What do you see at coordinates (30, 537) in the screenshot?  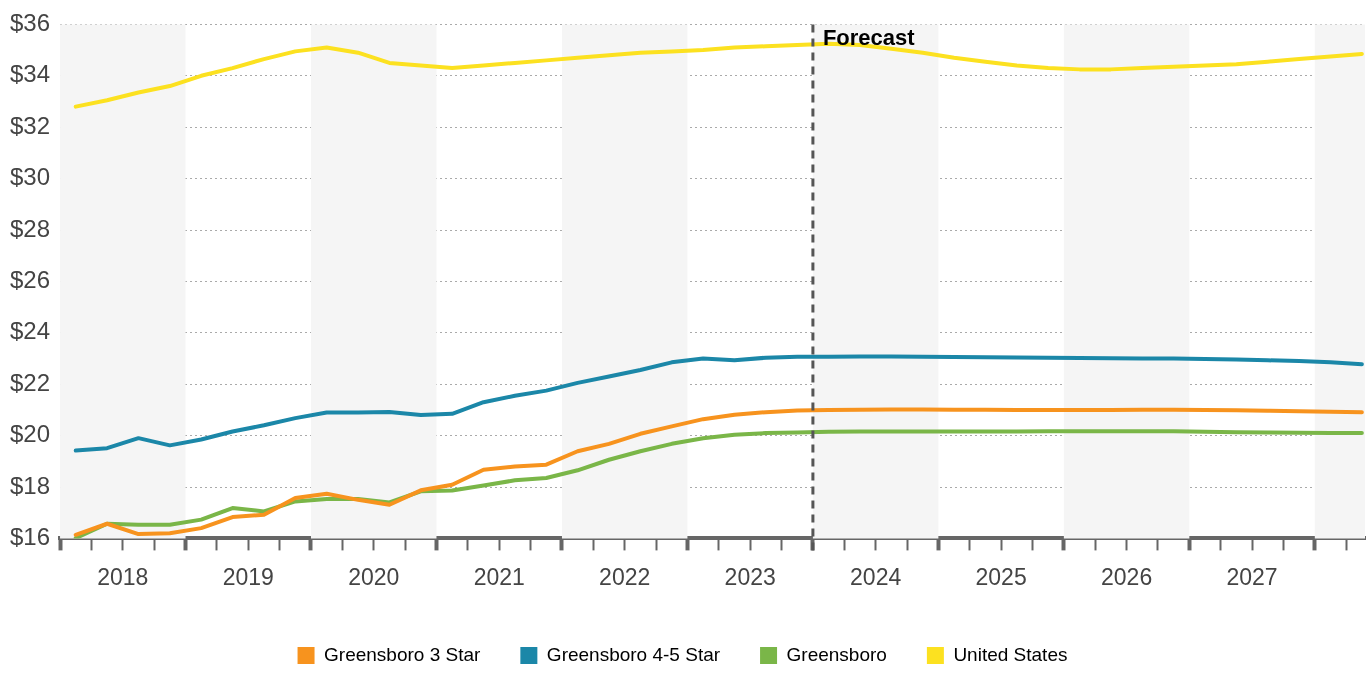 I see `y-tick-label: $16` at bounding box center [30, 537].